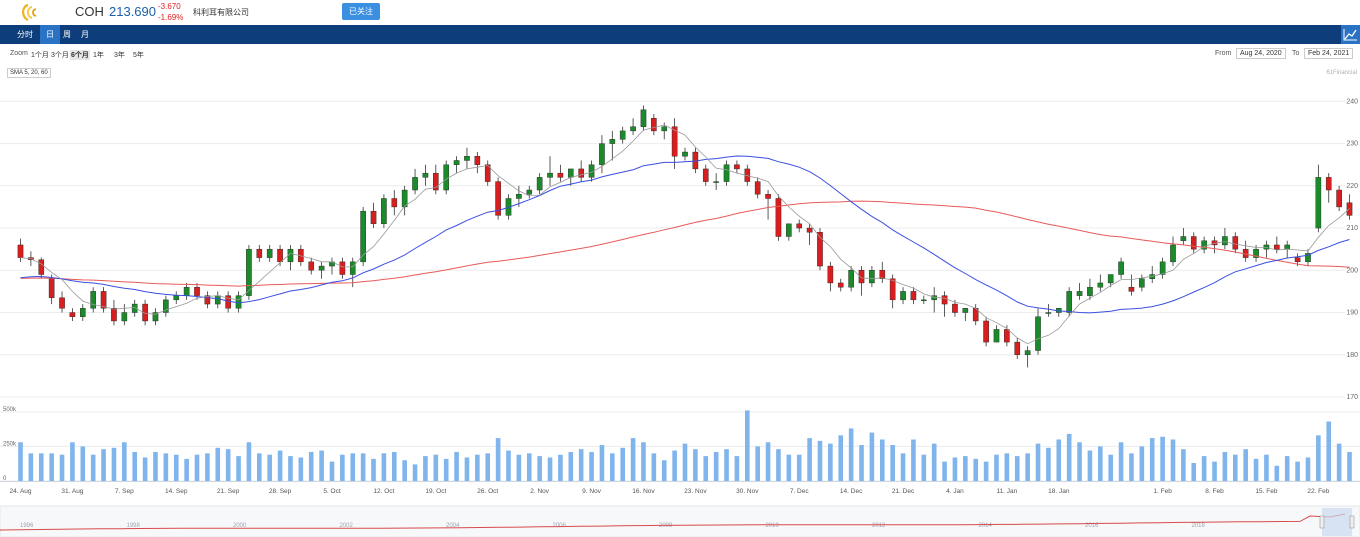 This screenshot has width=1360, height=537. I want to click on x-tick-label: 26. Oct, so click(487, 491).